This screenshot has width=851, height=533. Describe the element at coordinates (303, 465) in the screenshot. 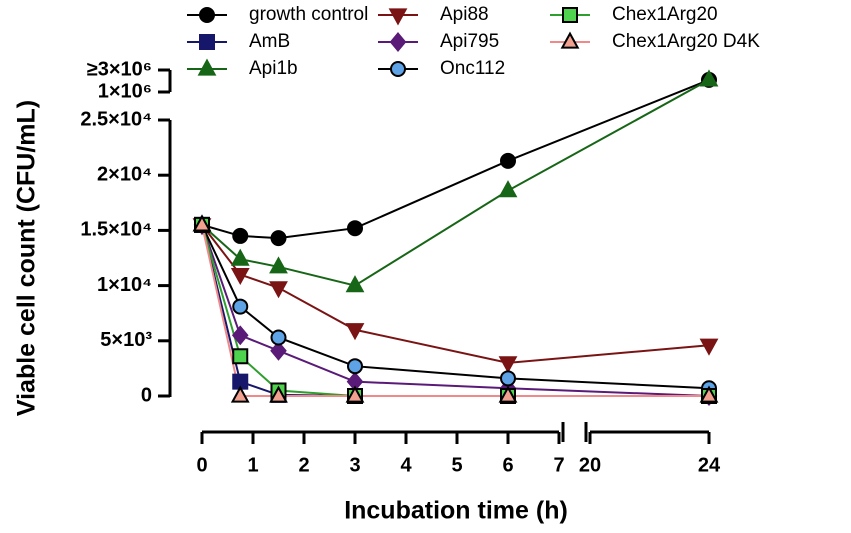

I see `x-tick-label: 2` at that location.